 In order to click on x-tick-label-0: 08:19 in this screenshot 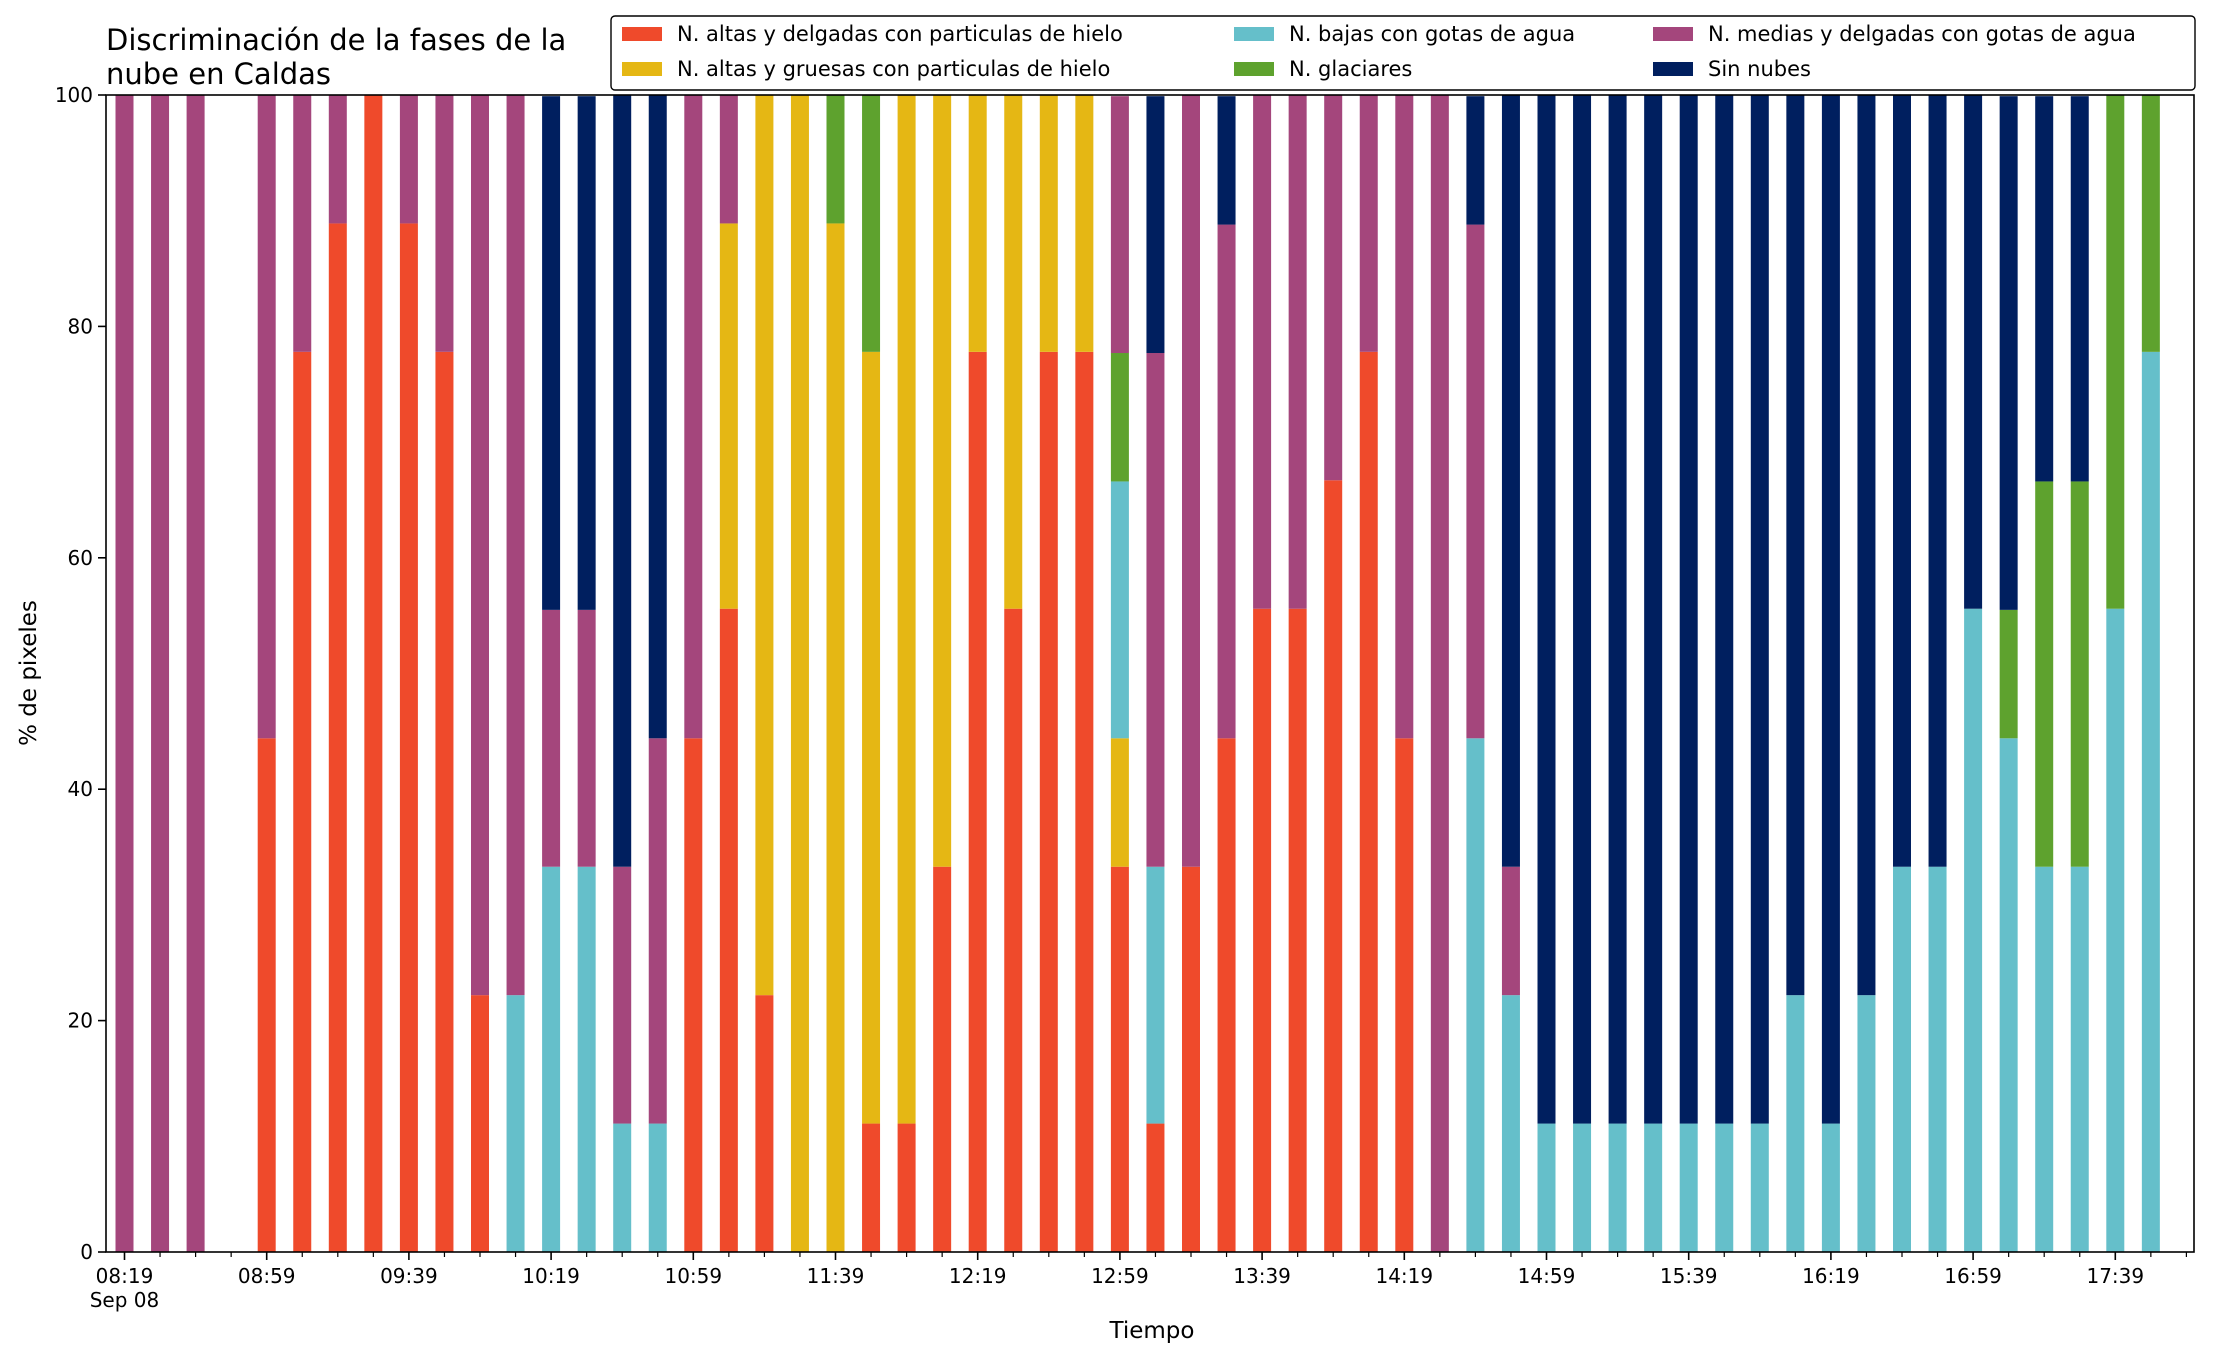, I will do `click(125, 1276)`.